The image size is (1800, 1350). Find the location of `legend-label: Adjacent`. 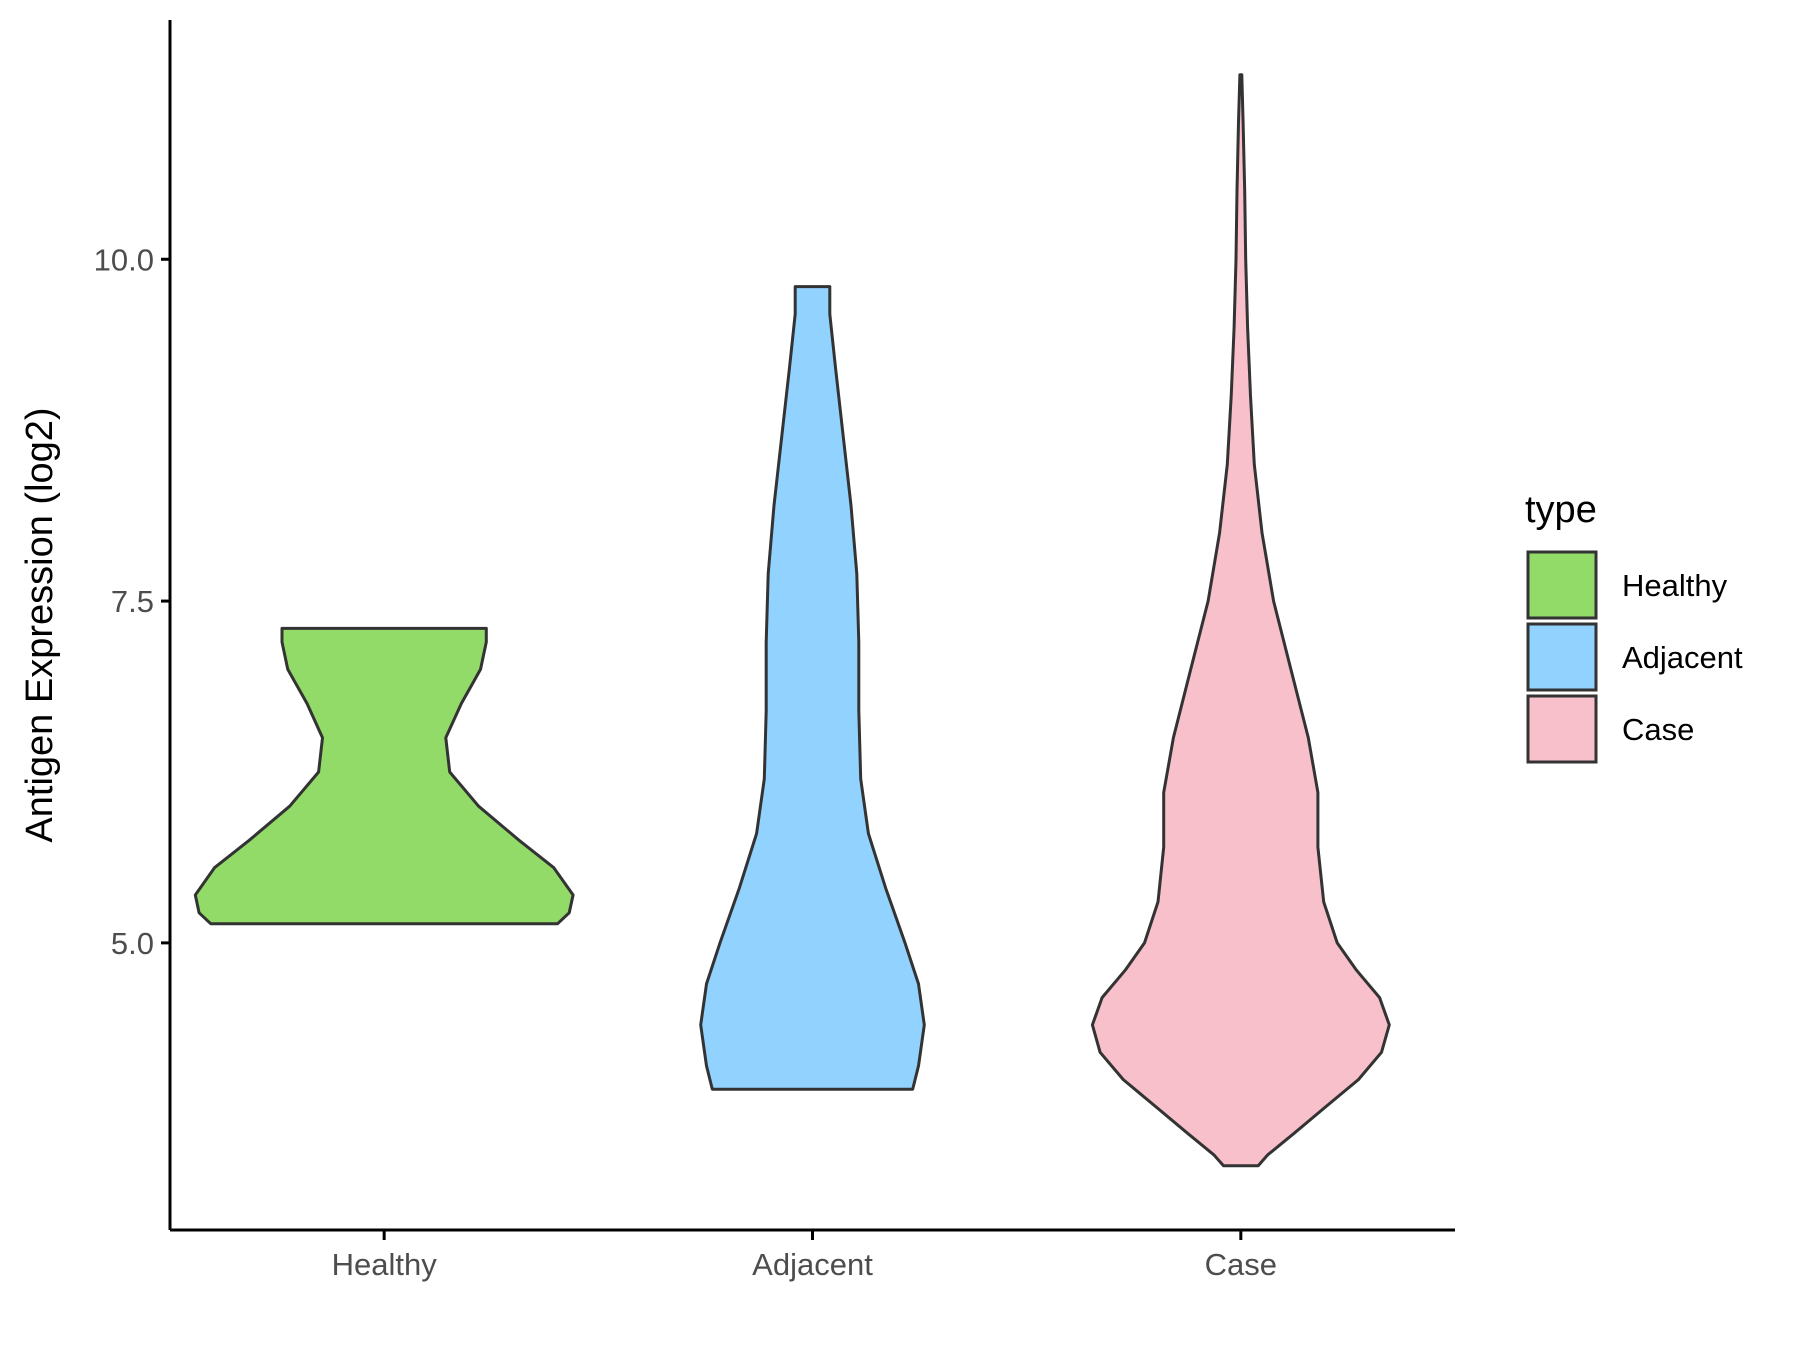

legend-label: Adjacent is located at coordinates (1682, 657).